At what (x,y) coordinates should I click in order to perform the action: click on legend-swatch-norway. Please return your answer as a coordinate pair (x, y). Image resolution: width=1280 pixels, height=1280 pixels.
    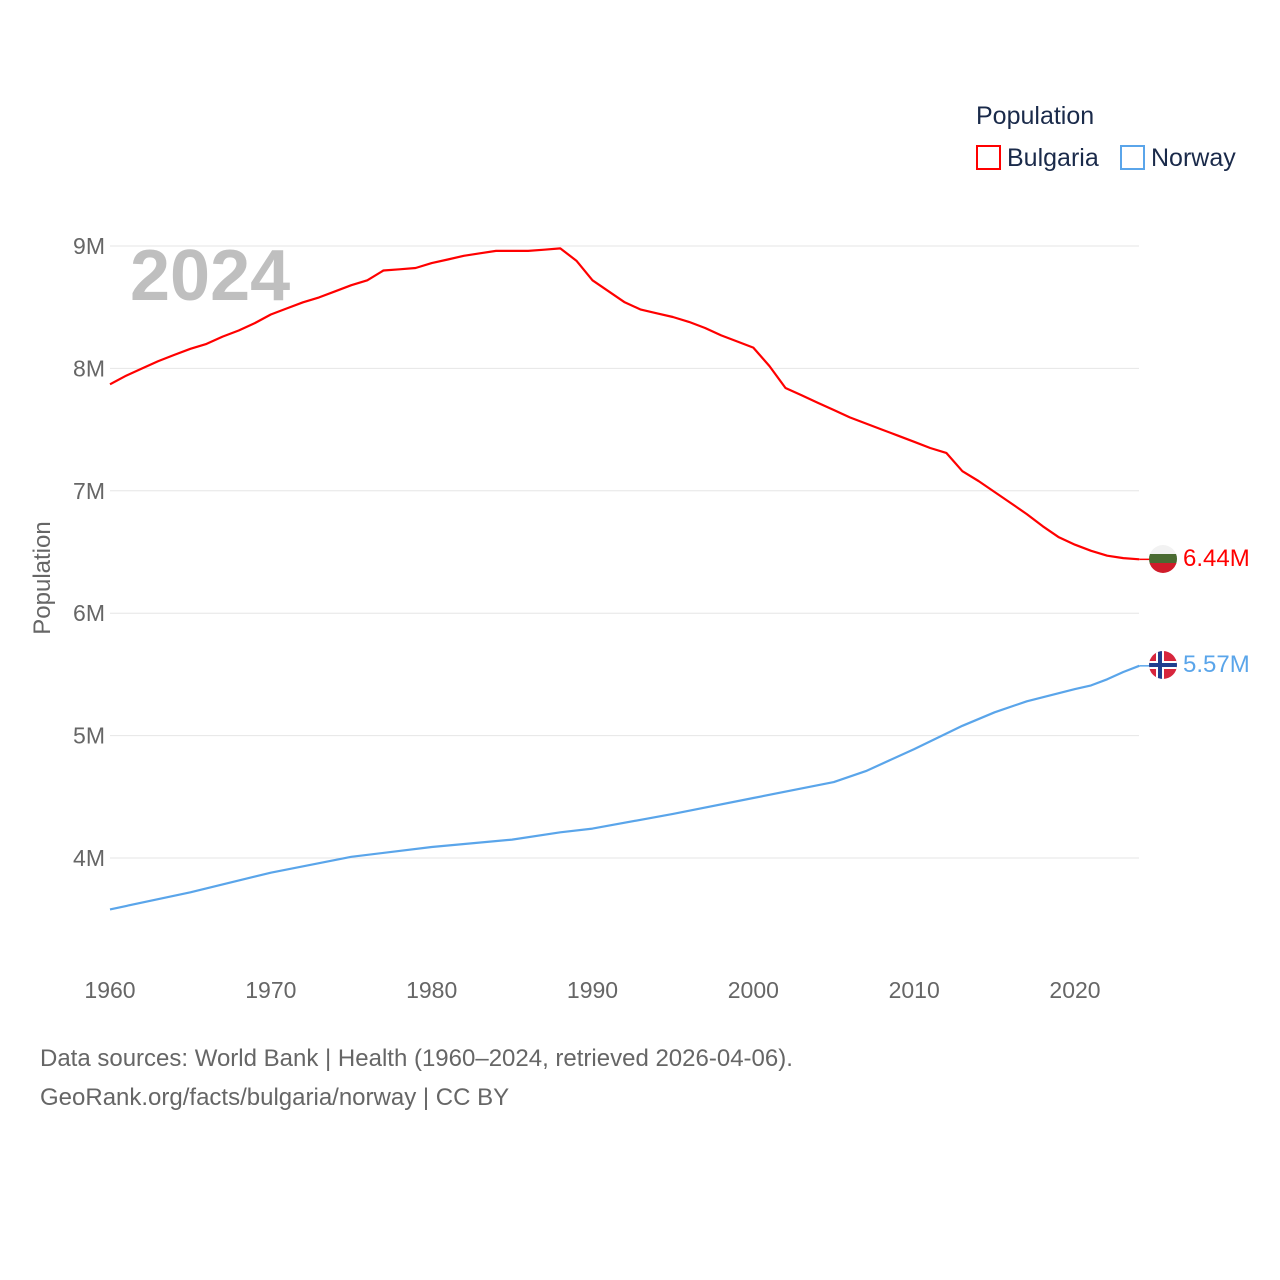
    Looking at the image, I should click on (1132, 157).